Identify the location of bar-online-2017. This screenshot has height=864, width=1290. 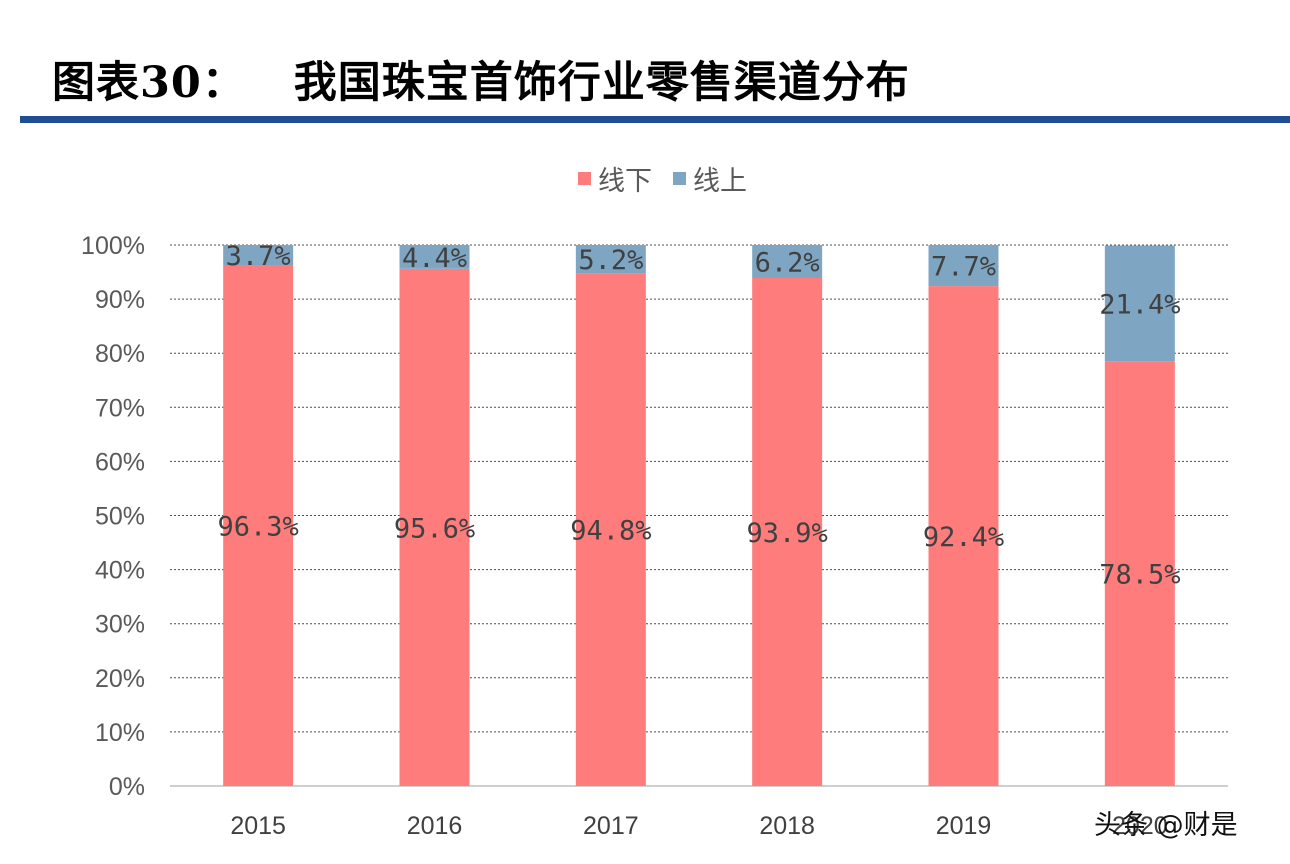
(610, 259).